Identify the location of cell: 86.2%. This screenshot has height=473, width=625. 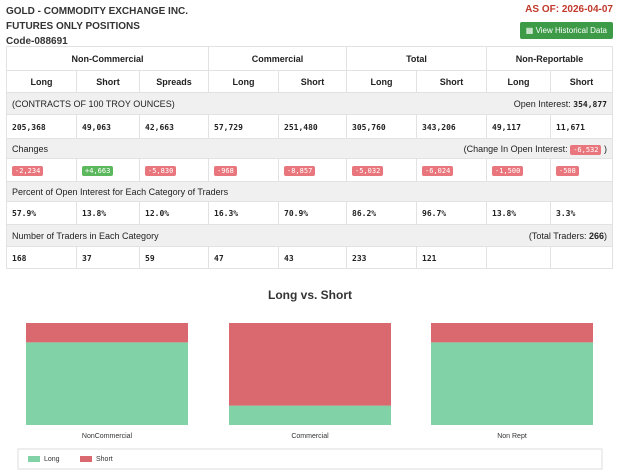
(381, 213).